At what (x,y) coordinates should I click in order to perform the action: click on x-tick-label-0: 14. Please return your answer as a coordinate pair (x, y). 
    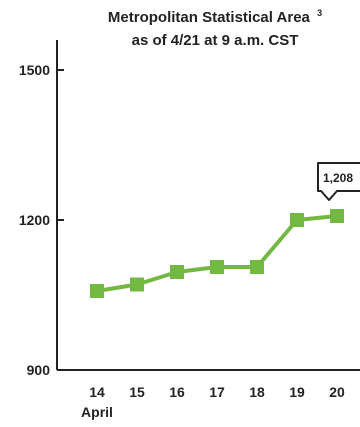
    Looking at the image, I should click on (97, 392).